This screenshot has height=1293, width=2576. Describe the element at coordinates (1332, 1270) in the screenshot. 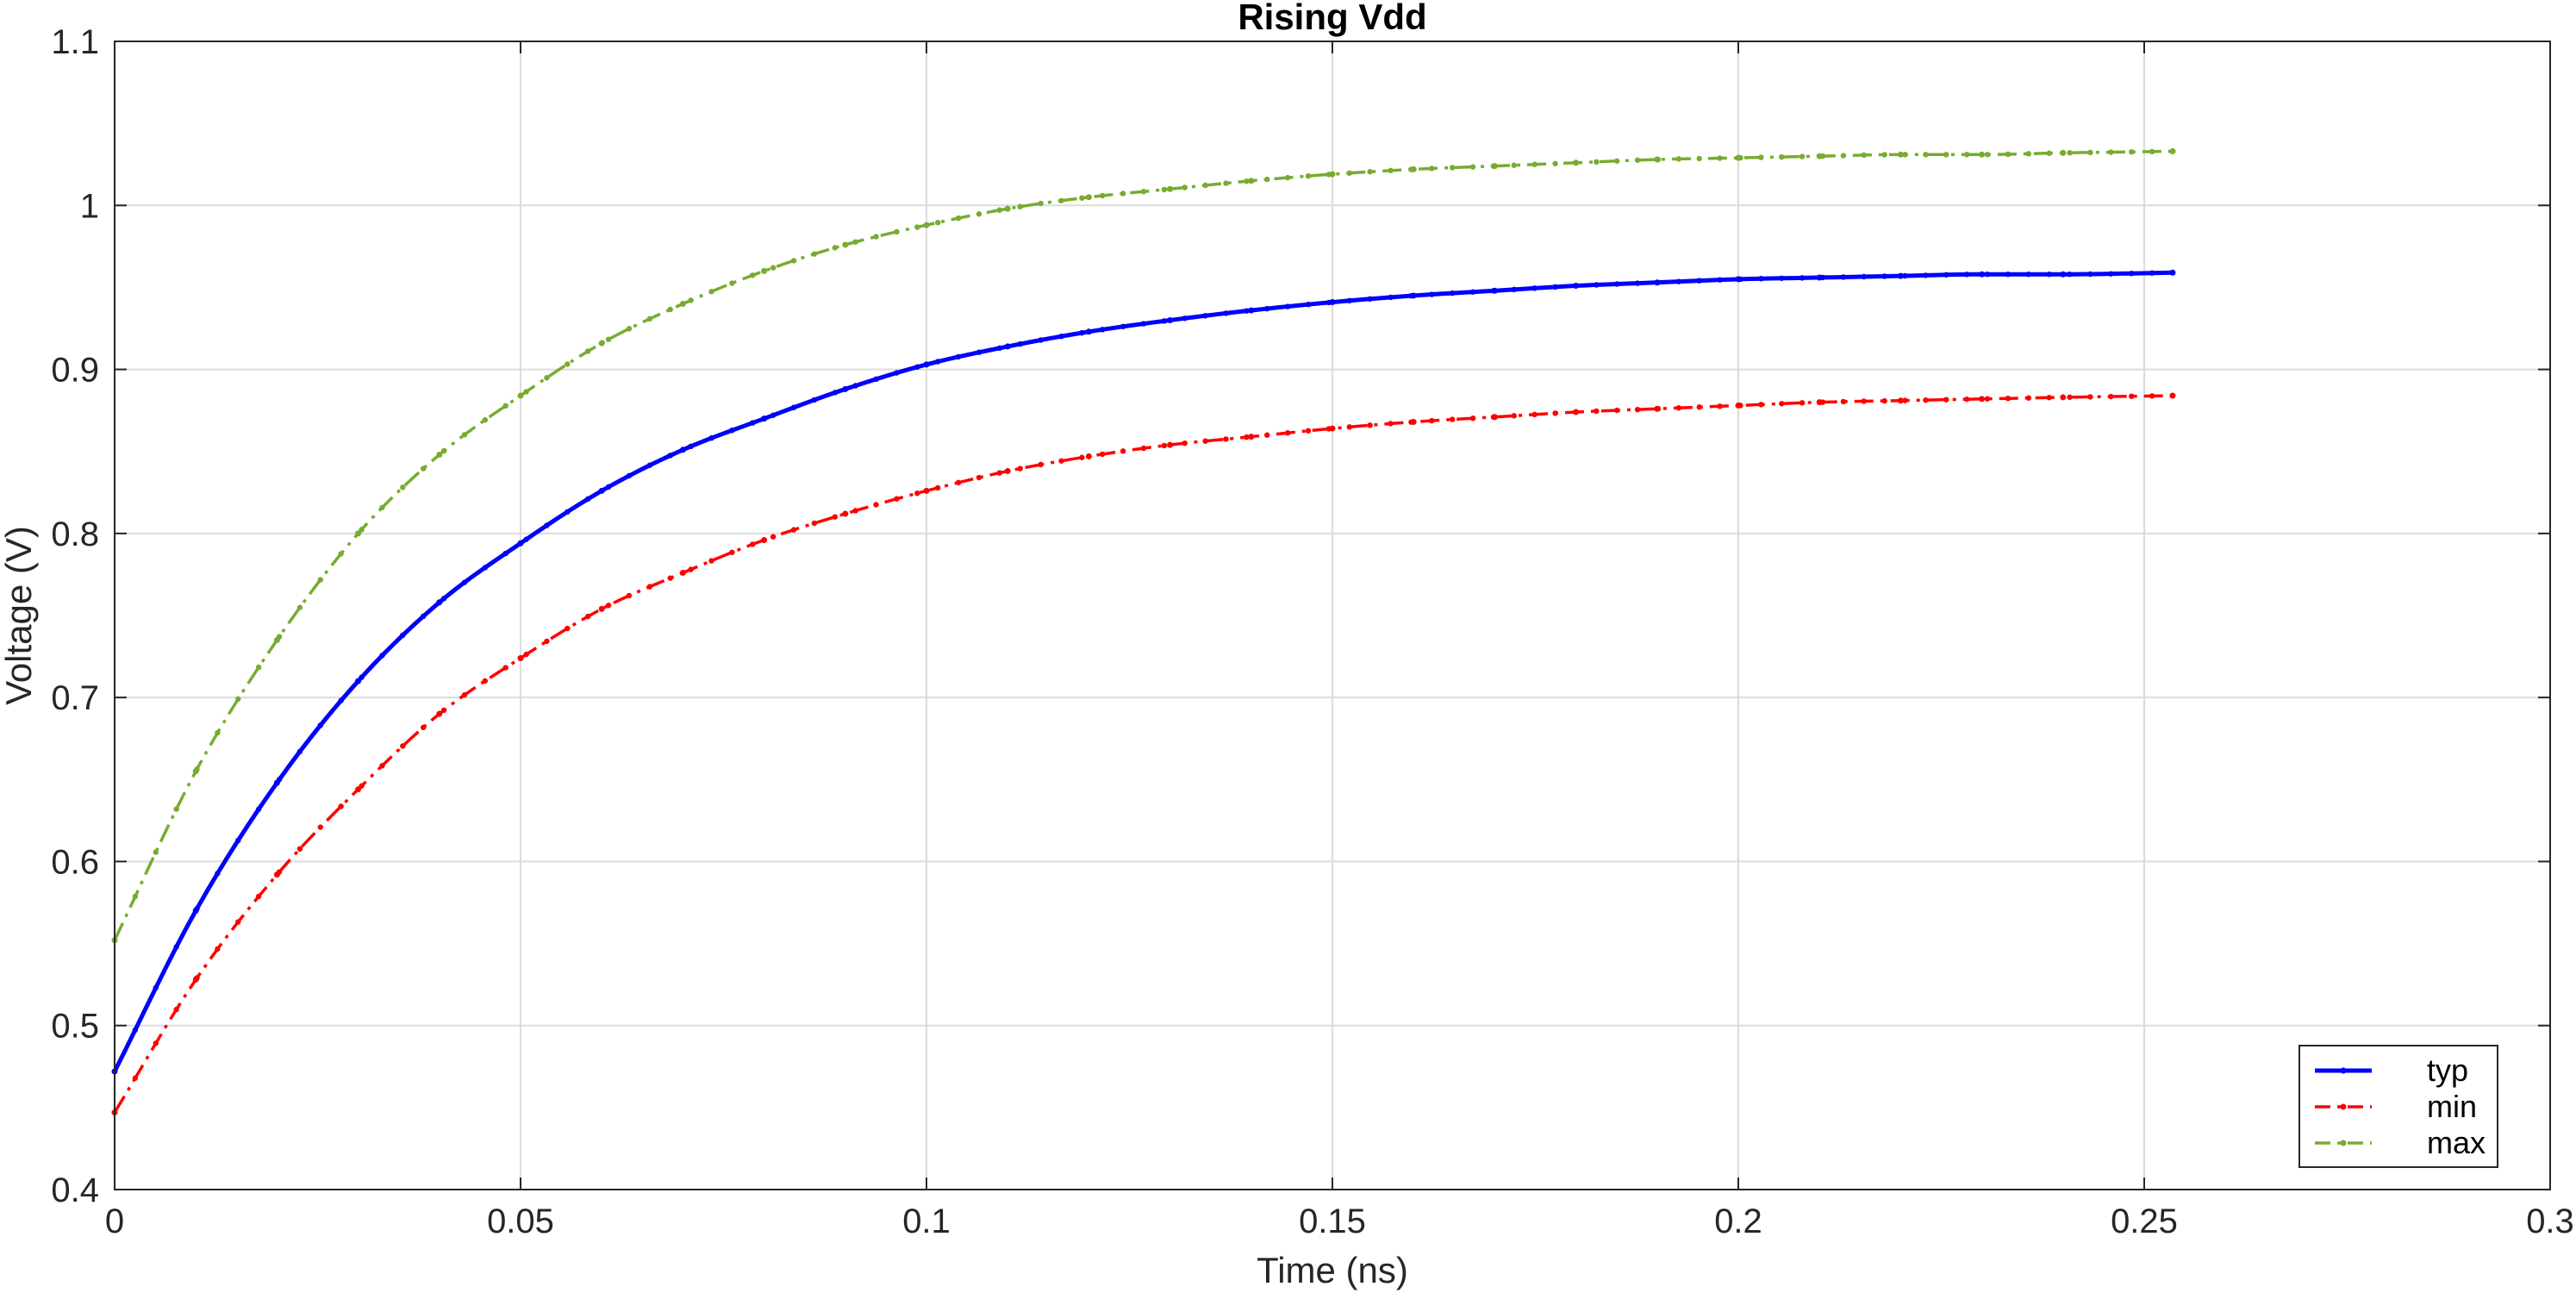

I see `x-axis-label: Time (ns)` at that location.